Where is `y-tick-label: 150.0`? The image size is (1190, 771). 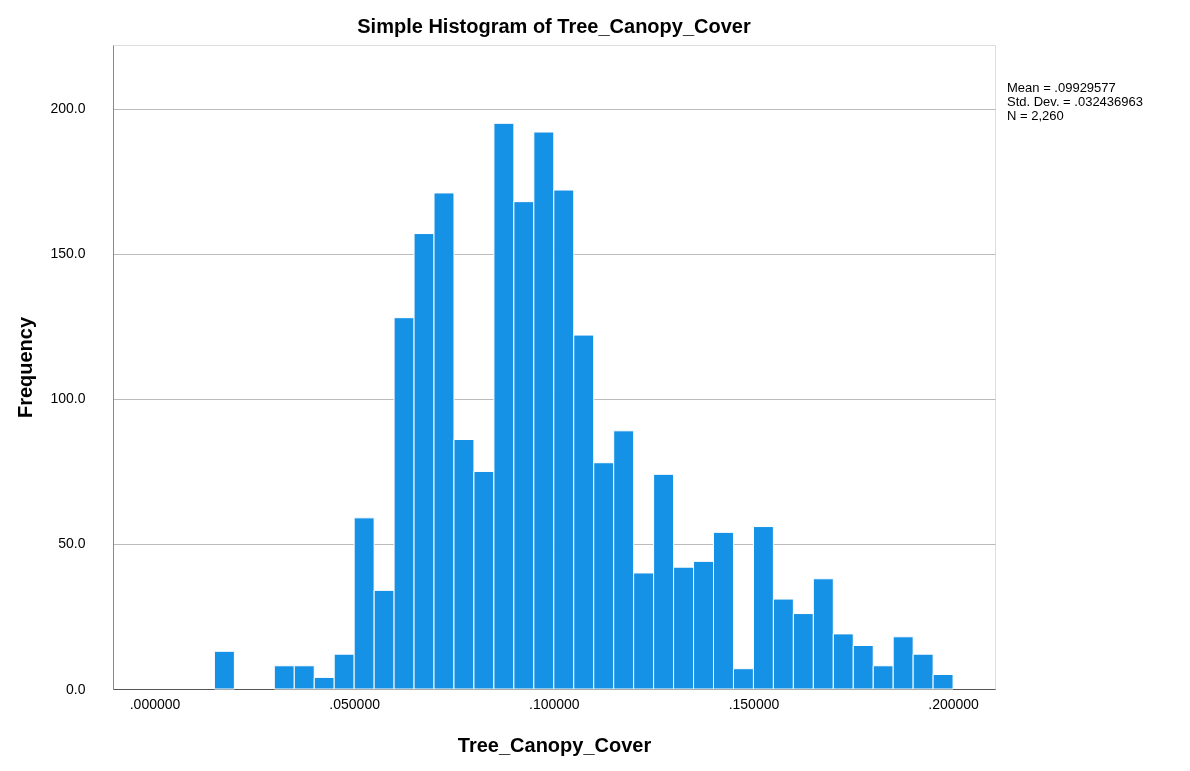
y-tick-label: 150.0 is located at coordinates (68, 253).